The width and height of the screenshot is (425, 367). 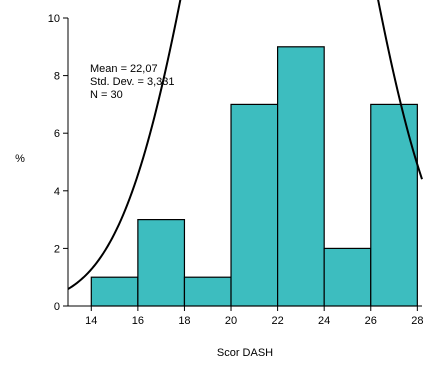 I want to click on y-axis-title: %, so click(x=20, y=159).